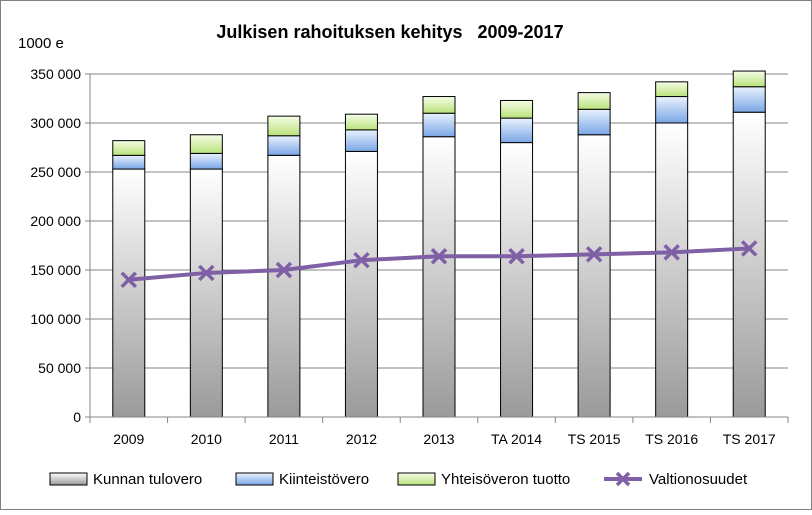 This screenshot has width=812, height=515. What do you see at coordinates (77, 417) in the screenshot?
I see `y-tick-label: 0` at bounding box center [77, 417].